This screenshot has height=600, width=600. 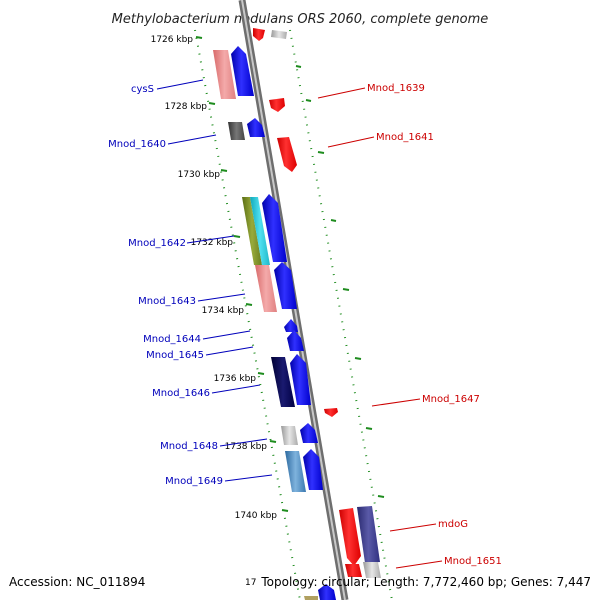 What do you see at coordinates (137, 144) in the screenshot?
I see `gene-label-mnod-1640: Mnod_1640` at bounding box center [137, 144].